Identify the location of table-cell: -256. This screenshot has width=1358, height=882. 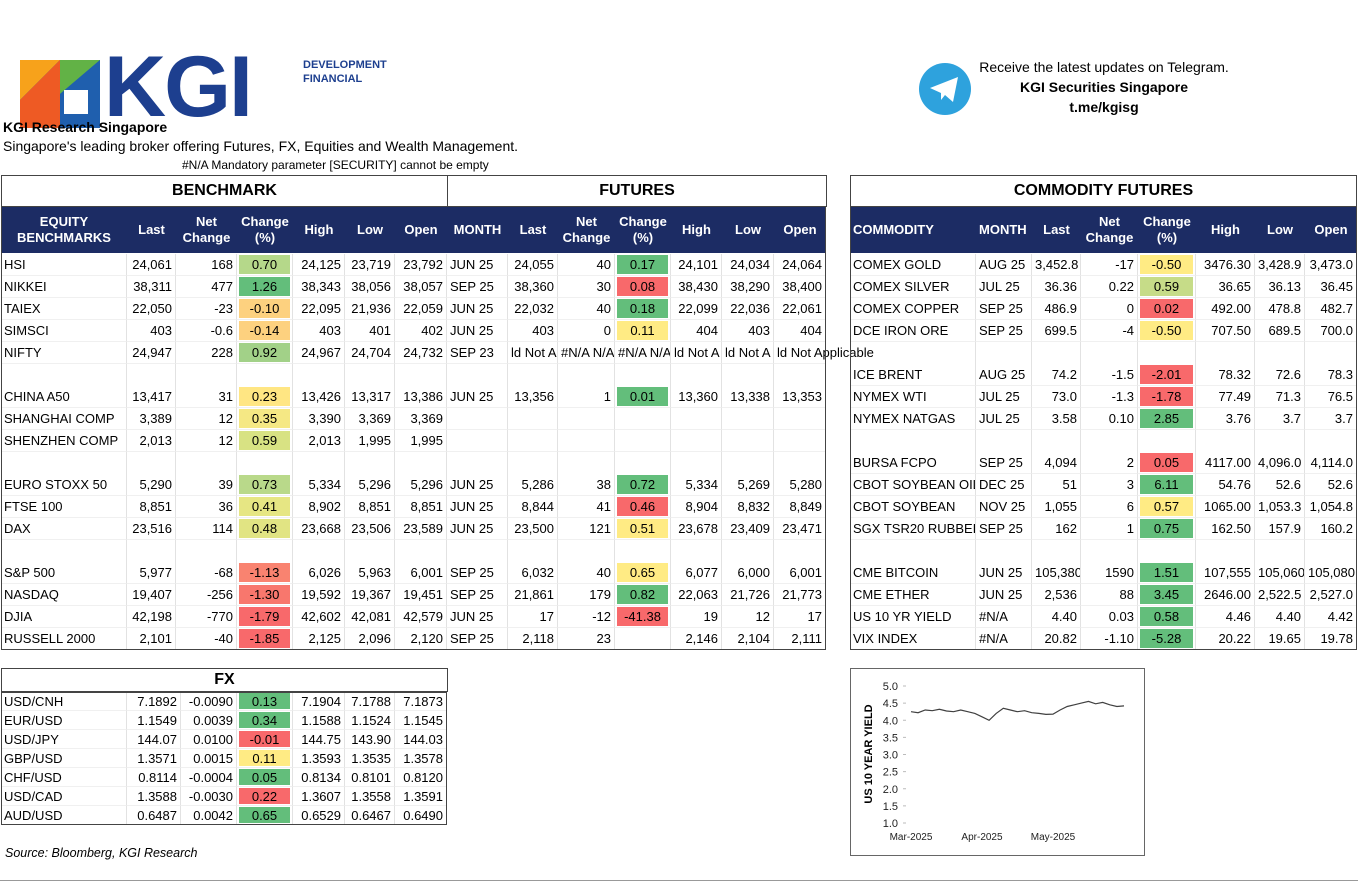
(206, 595).